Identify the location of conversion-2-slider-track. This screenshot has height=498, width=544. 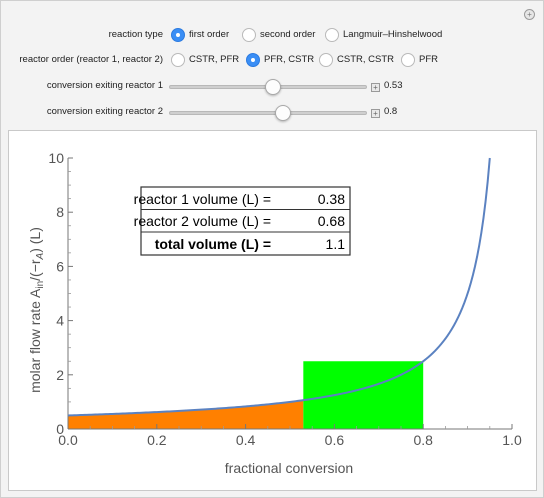
(268, 113).